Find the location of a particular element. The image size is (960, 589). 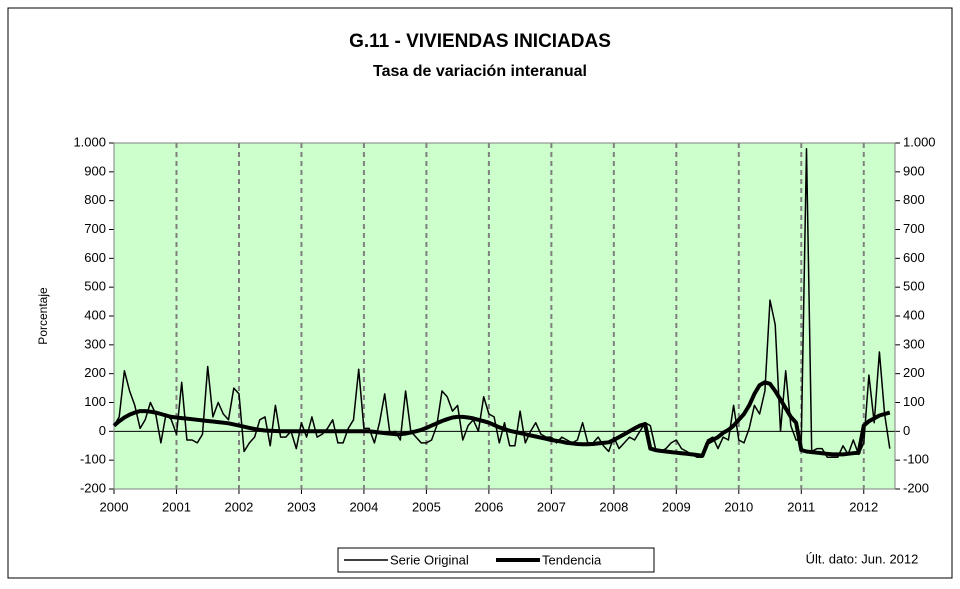

y-tick-label: 900 is located at coordinates (95, 170).